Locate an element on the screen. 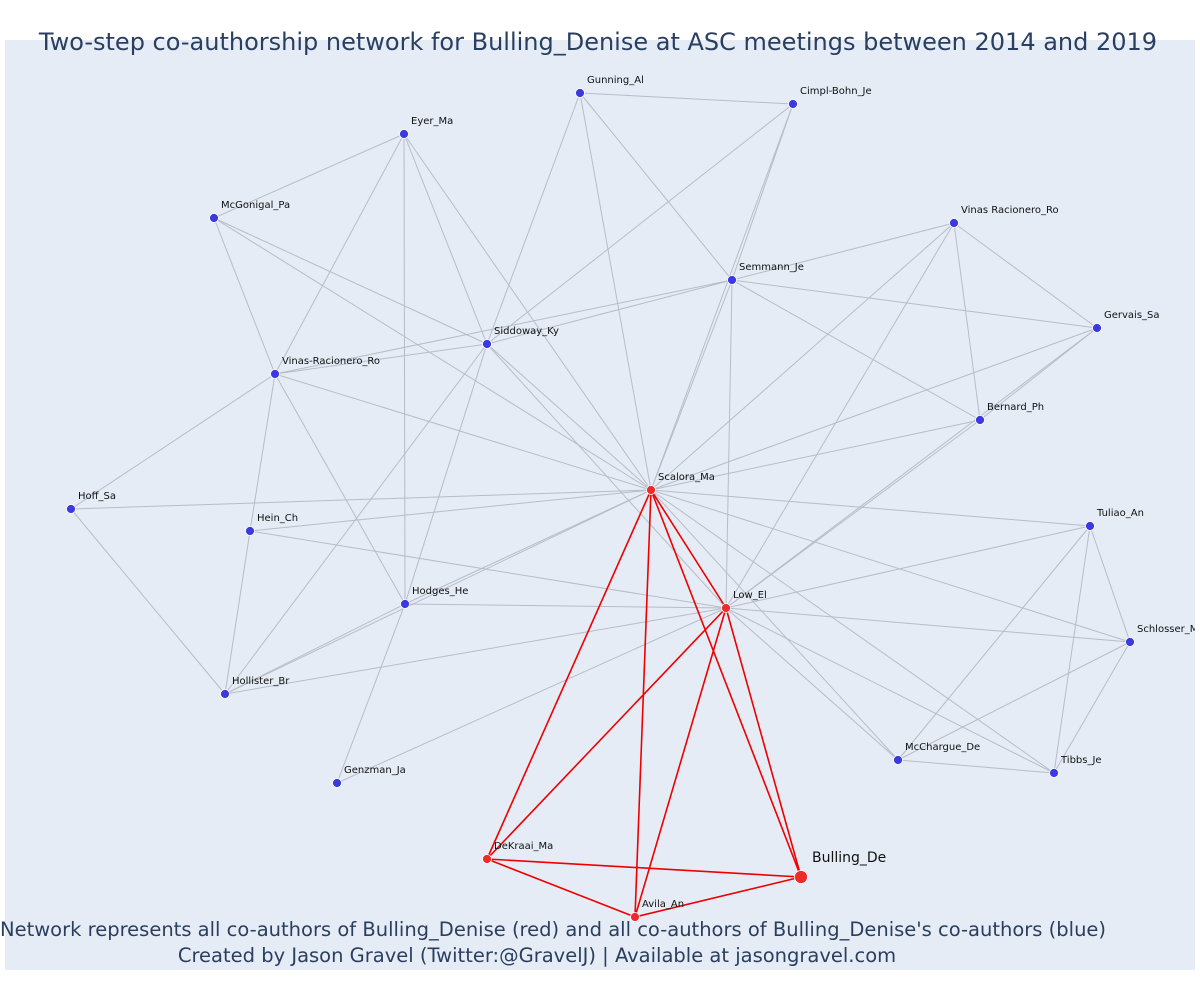  node-label-vinas-racionero-ro: Vinas Racionero_Ro is located at coordinates (1010, 210).